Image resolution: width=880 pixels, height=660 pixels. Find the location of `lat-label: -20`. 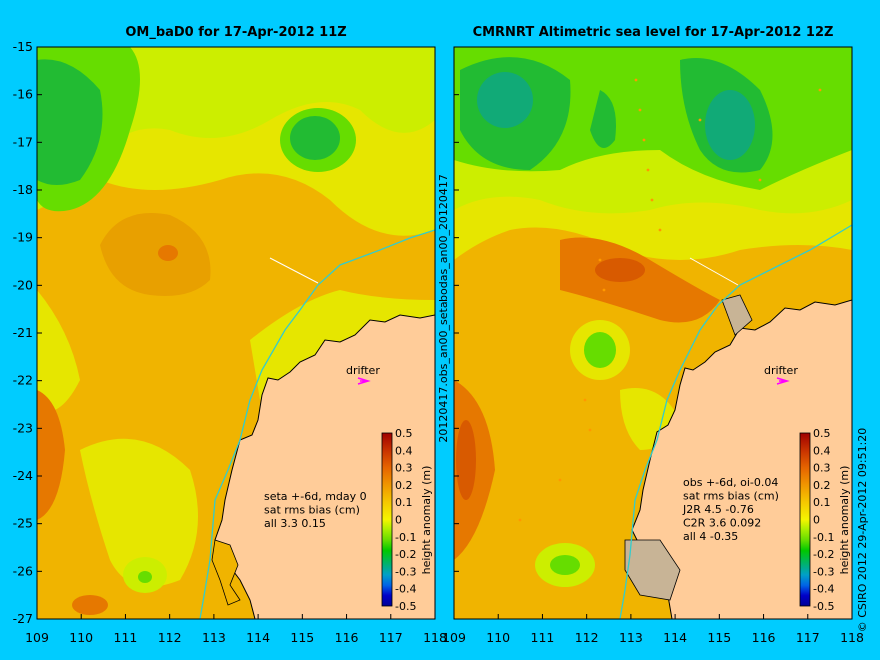

lat-label: -20 is located at coordinates (23, 284).